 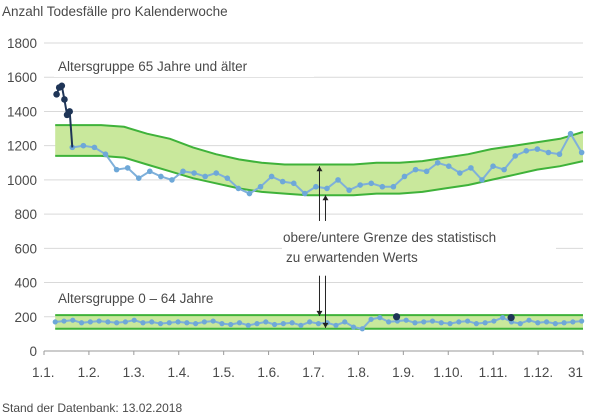 I want to click on x-tick-label: 1.3., so click(x=134, y=372).